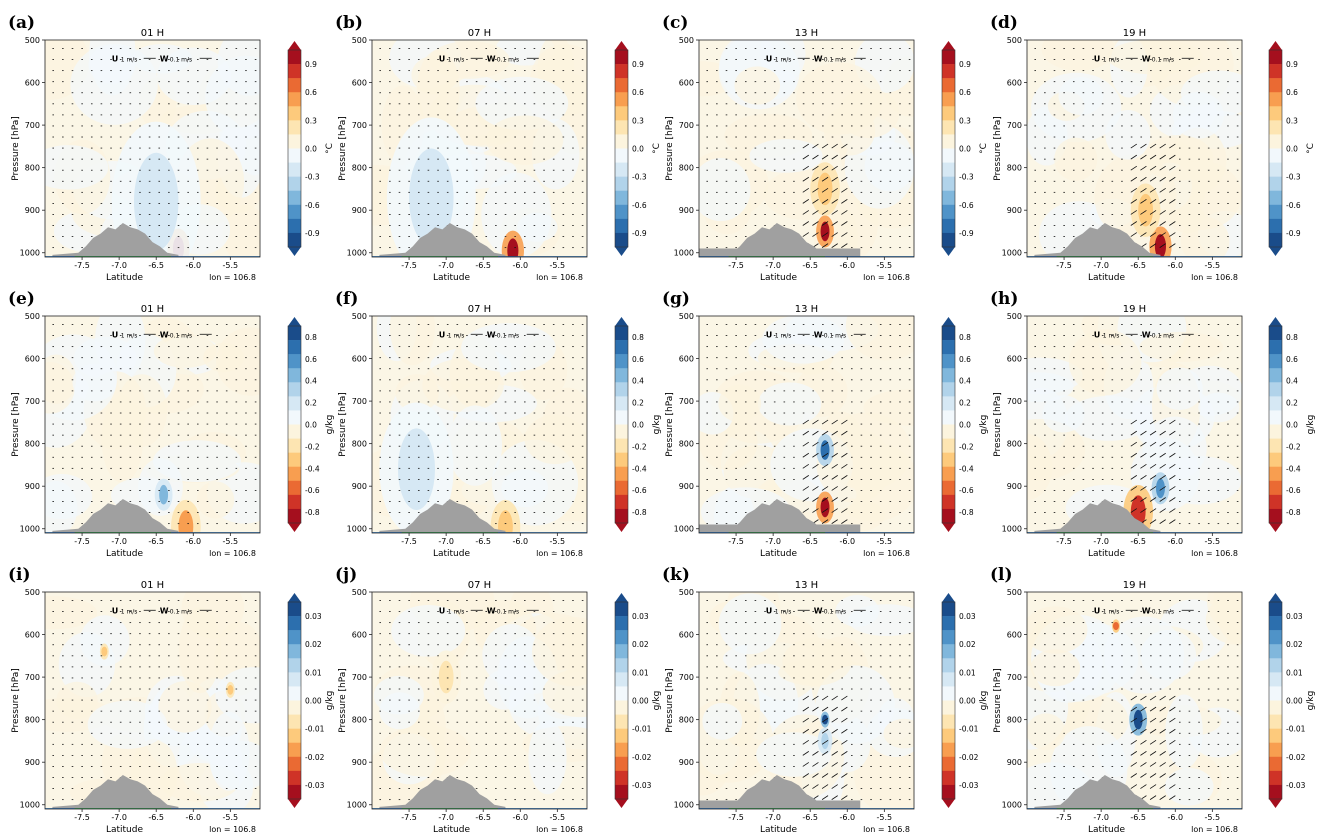  Describe the element at coordinates (30, 529) in the screenshot. I see `y-tick-label: 1000` at that location.